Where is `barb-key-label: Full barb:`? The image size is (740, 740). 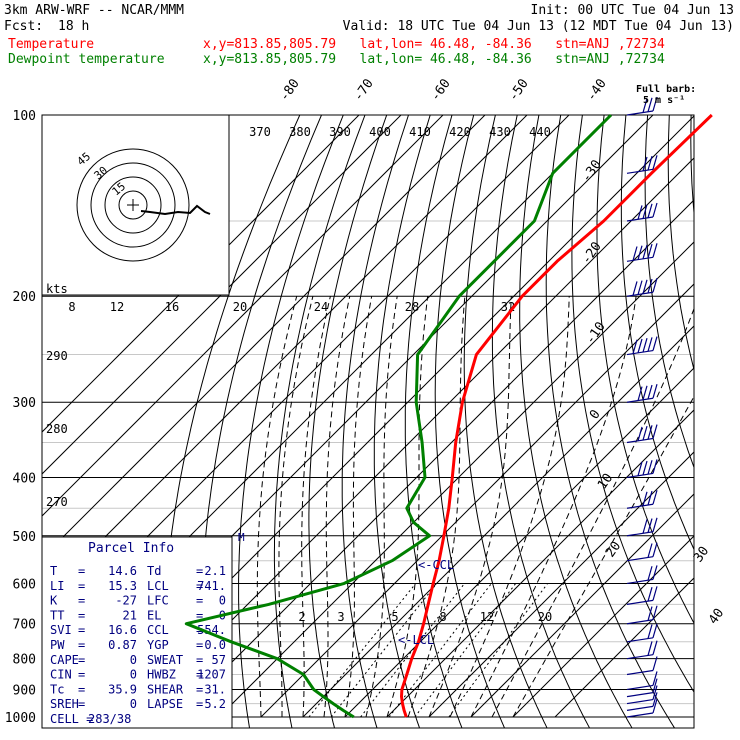
barb-key-label: Full barb: is located at coordinates (666, 89).